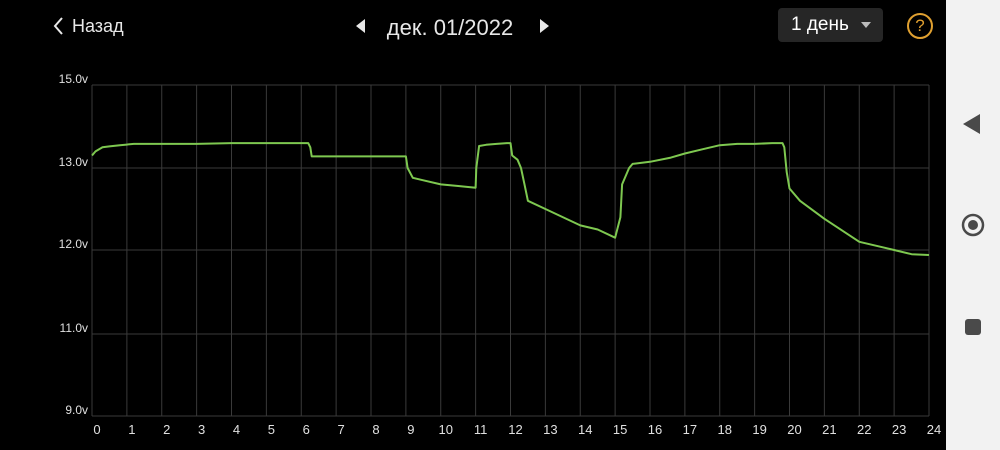 The image size is (1000, 450). I want to click on x-tick-label: 22, so click(864, 429).